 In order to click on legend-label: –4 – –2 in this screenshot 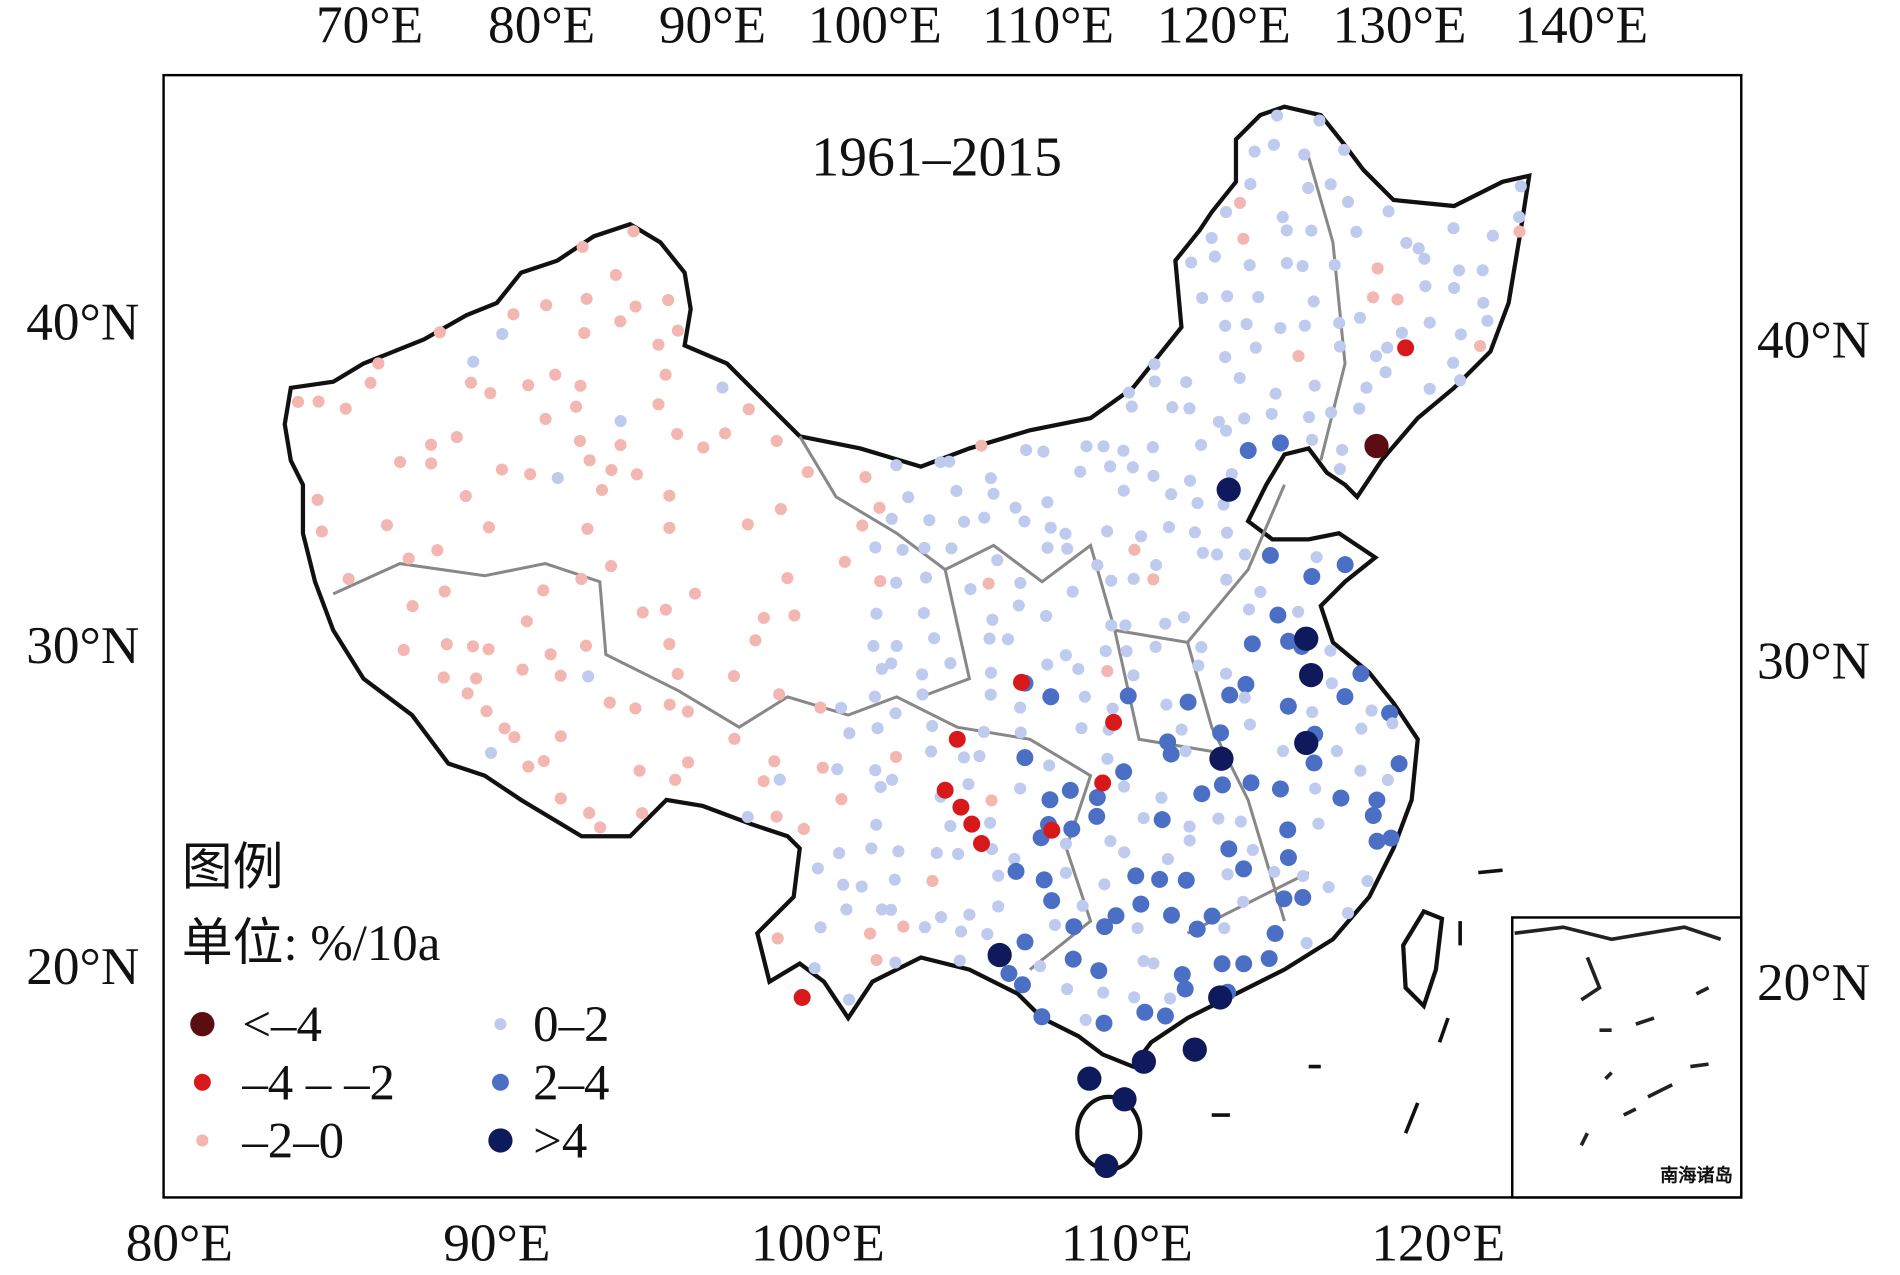, I will do `click(318, 1083)`.